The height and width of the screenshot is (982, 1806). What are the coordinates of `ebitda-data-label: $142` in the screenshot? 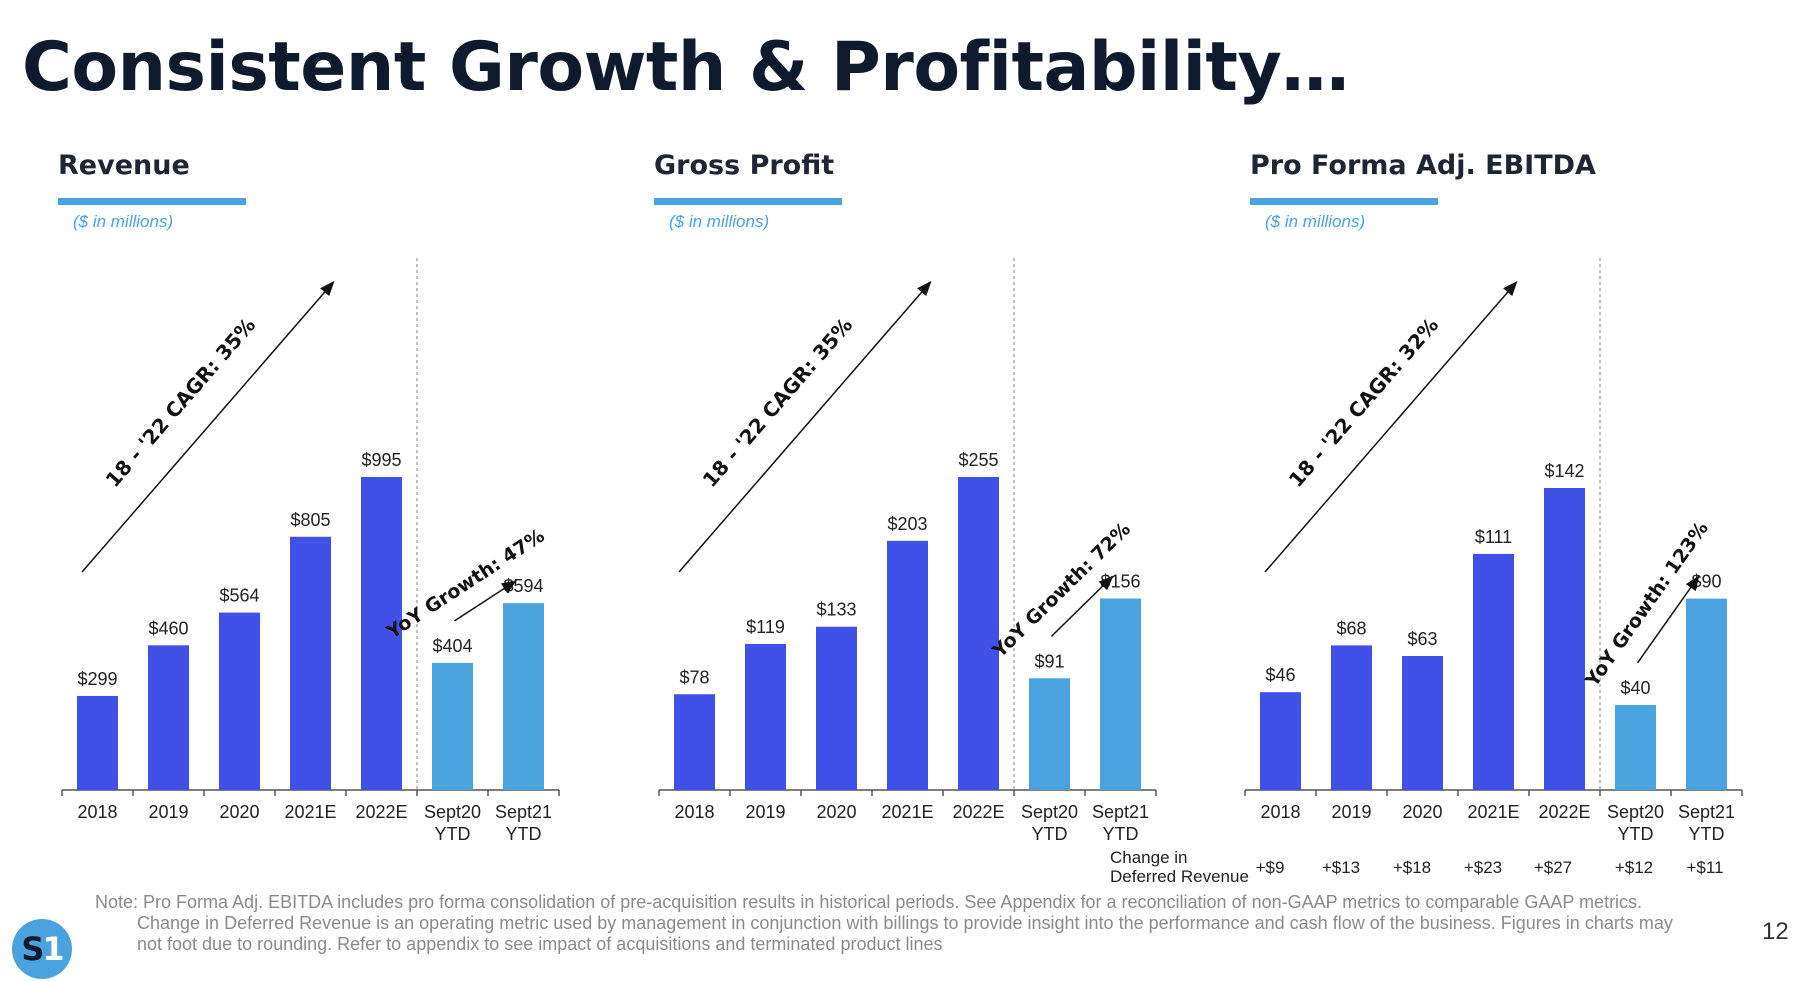 It's located at (1564, 471).